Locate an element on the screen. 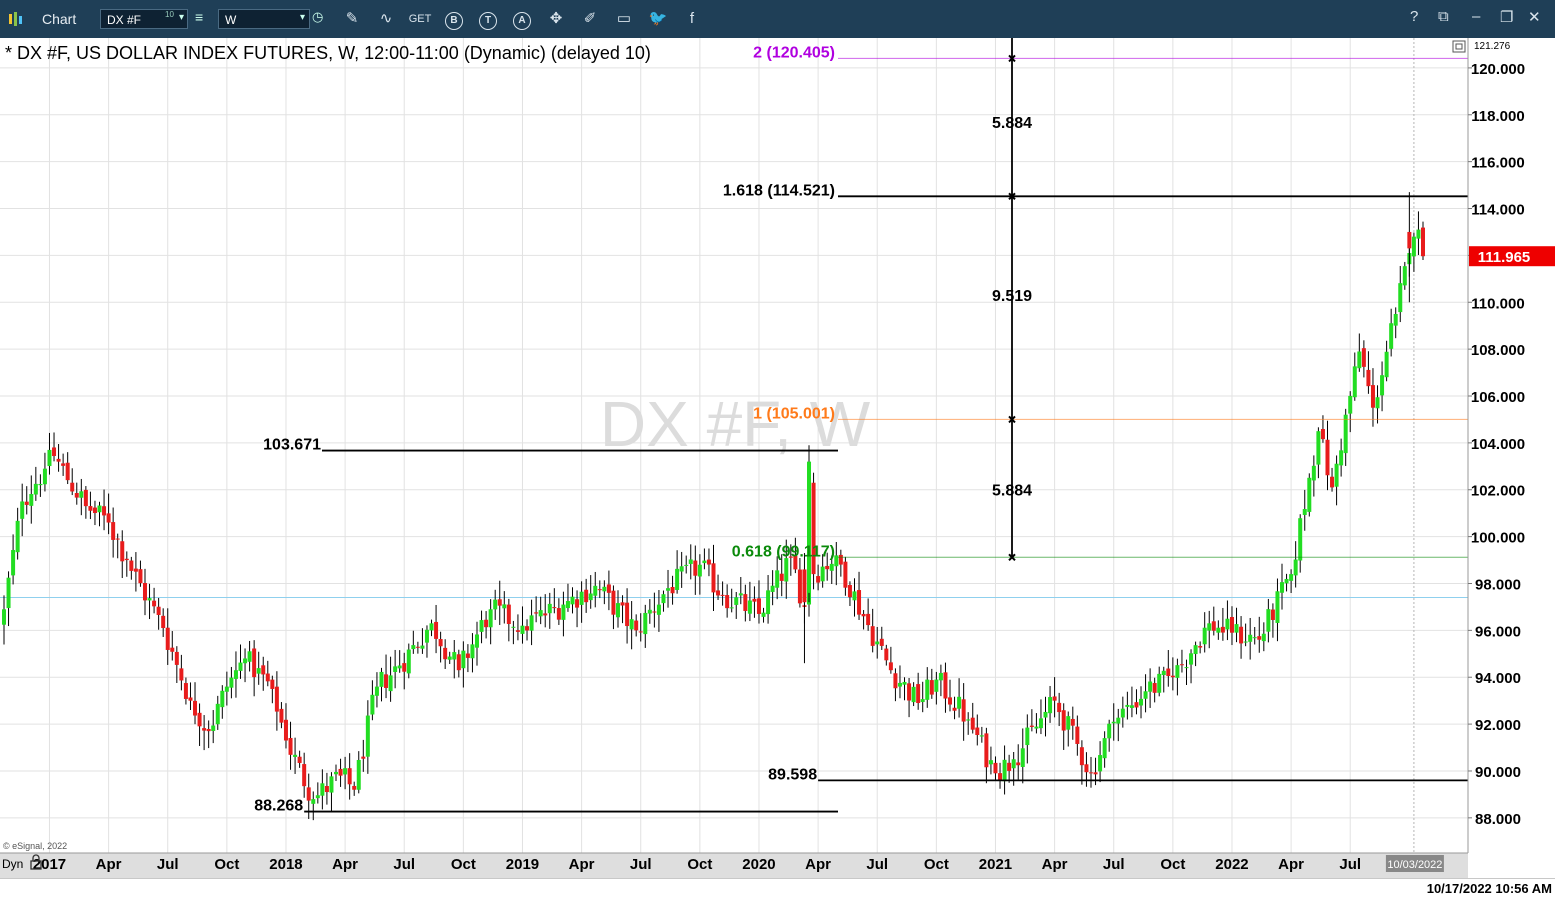 Image resolution: width=1555 pixels, height=901 pixels. scale-toggle-icon is located at coordinates (1459, 46).